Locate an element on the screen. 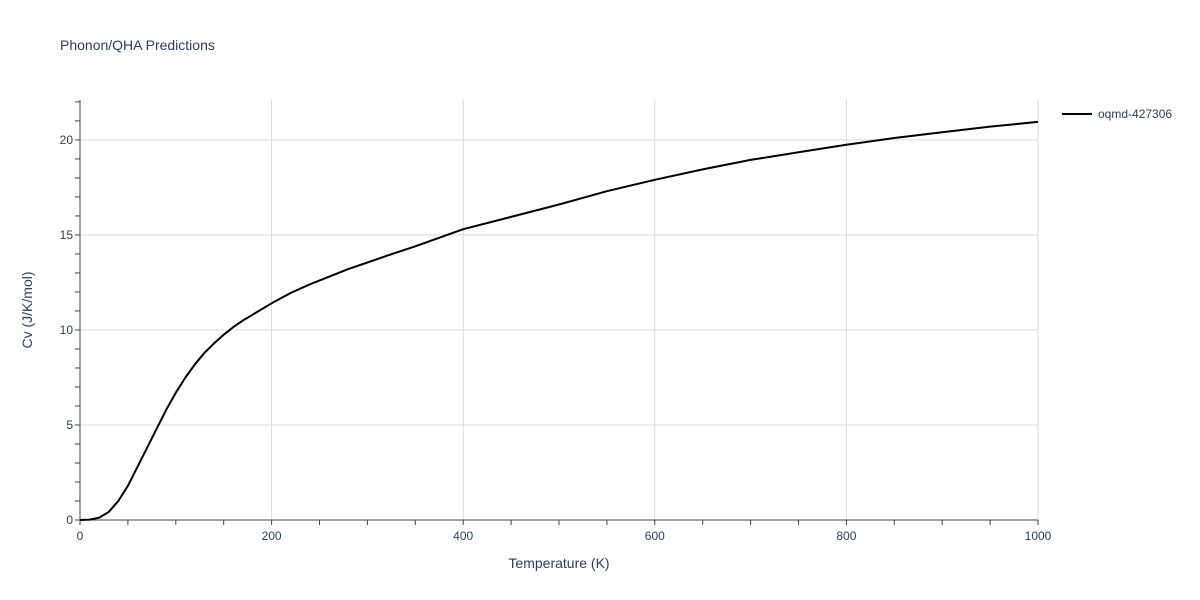 This screenshot has width=1200, height=600. y-tick-label: 0 is located at coordinates (69, 520).